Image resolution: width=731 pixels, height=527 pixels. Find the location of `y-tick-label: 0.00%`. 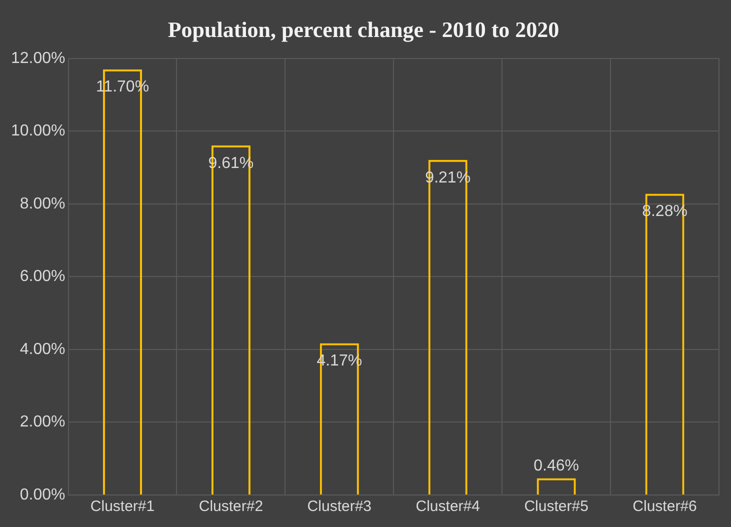

y-tick-label: 0.00% is located at coordinates (43, 495).